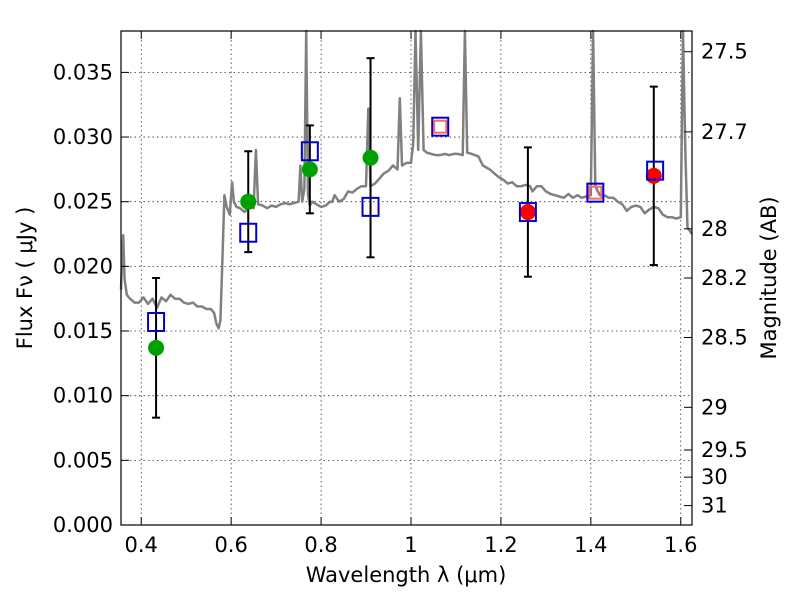  I want to click on y-axis-label: Flux Fν ( μJy ), so click(25, 278).